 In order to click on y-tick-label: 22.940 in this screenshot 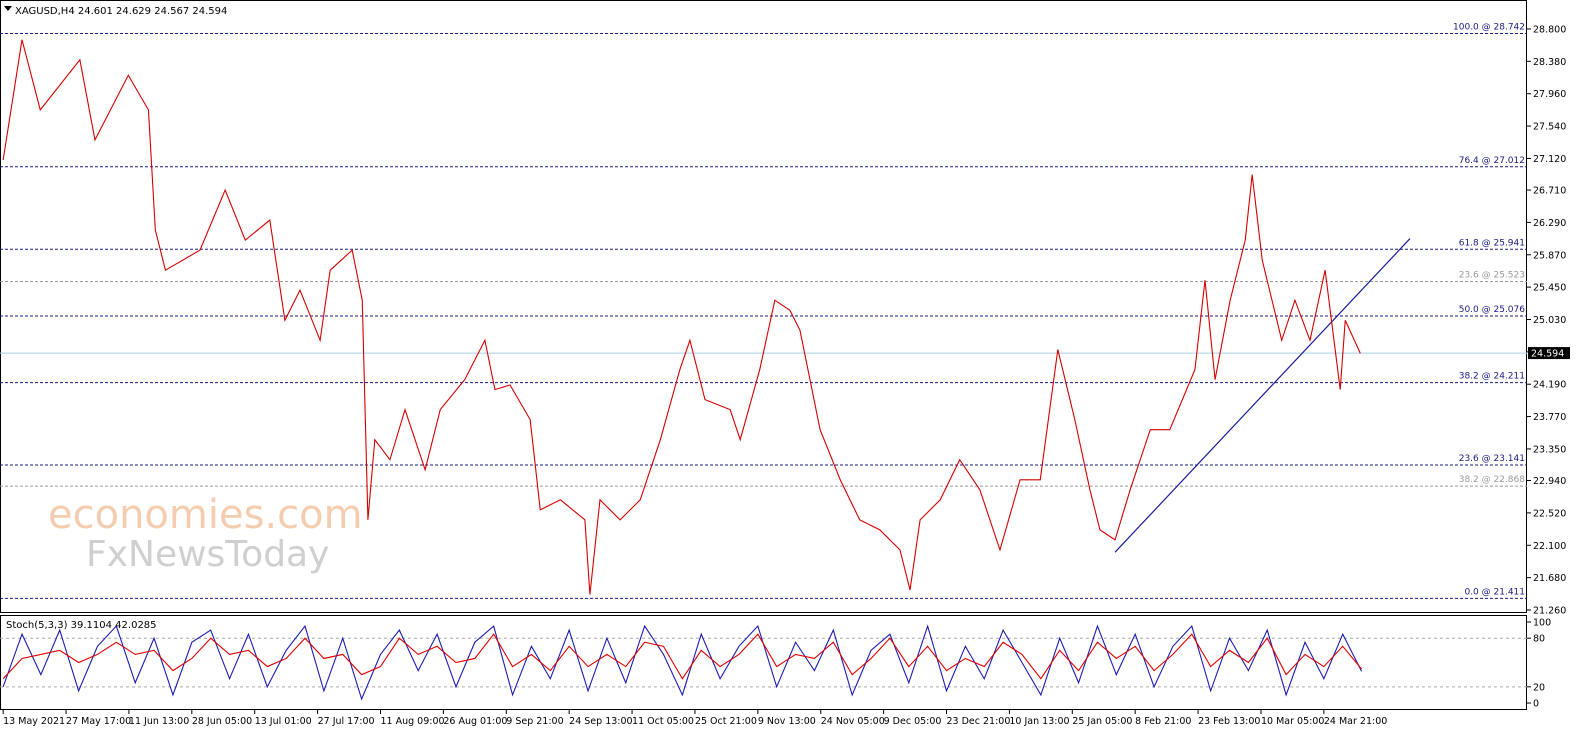, I will do `click(1549, 481)`.